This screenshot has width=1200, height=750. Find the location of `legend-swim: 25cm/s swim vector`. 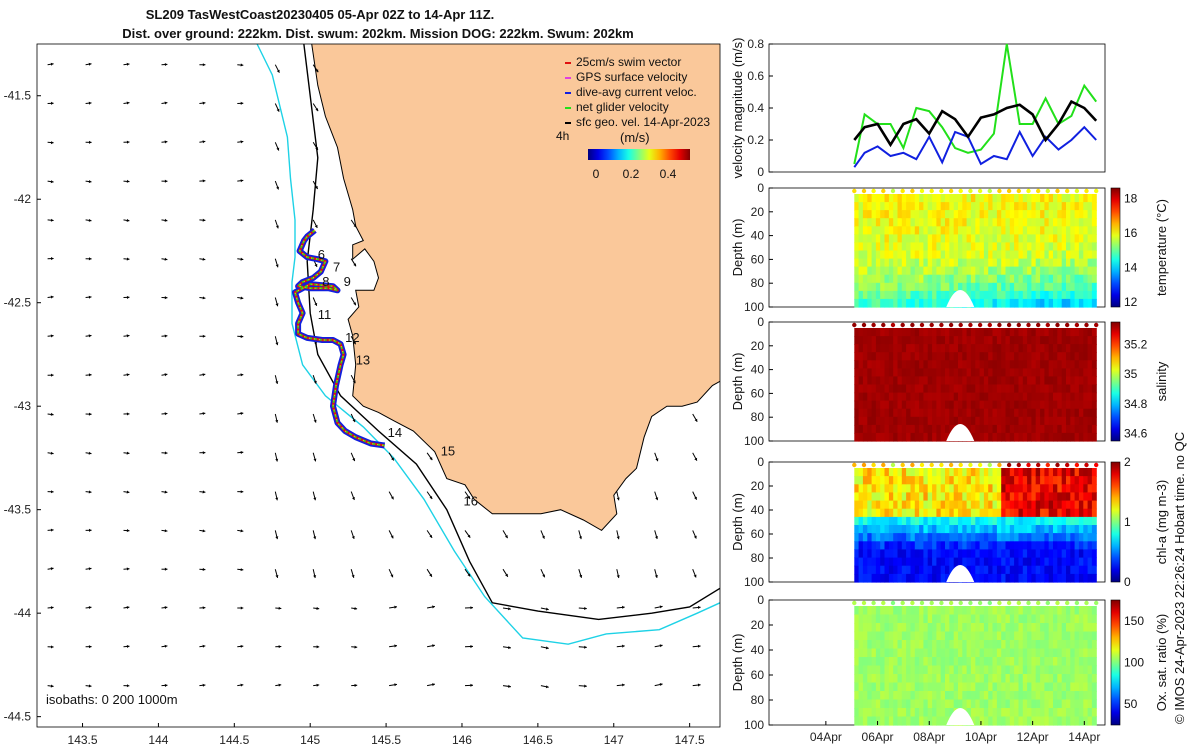

legend-swim: 25cm/s swim vector is located at coordinates (628, 62).